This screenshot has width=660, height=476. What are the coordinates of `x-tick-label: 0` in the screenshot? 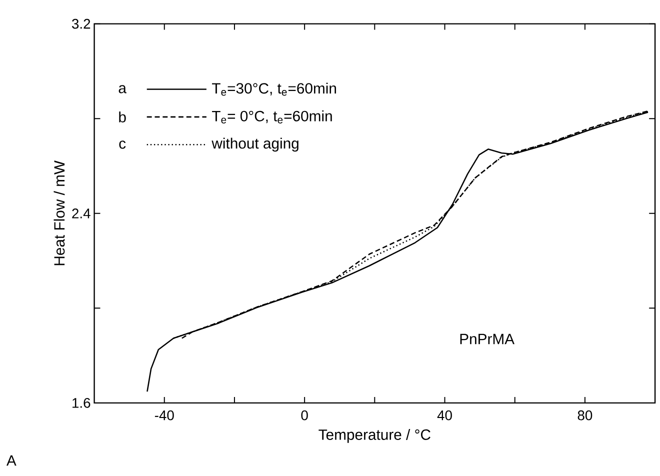 It's located at (304, 415).